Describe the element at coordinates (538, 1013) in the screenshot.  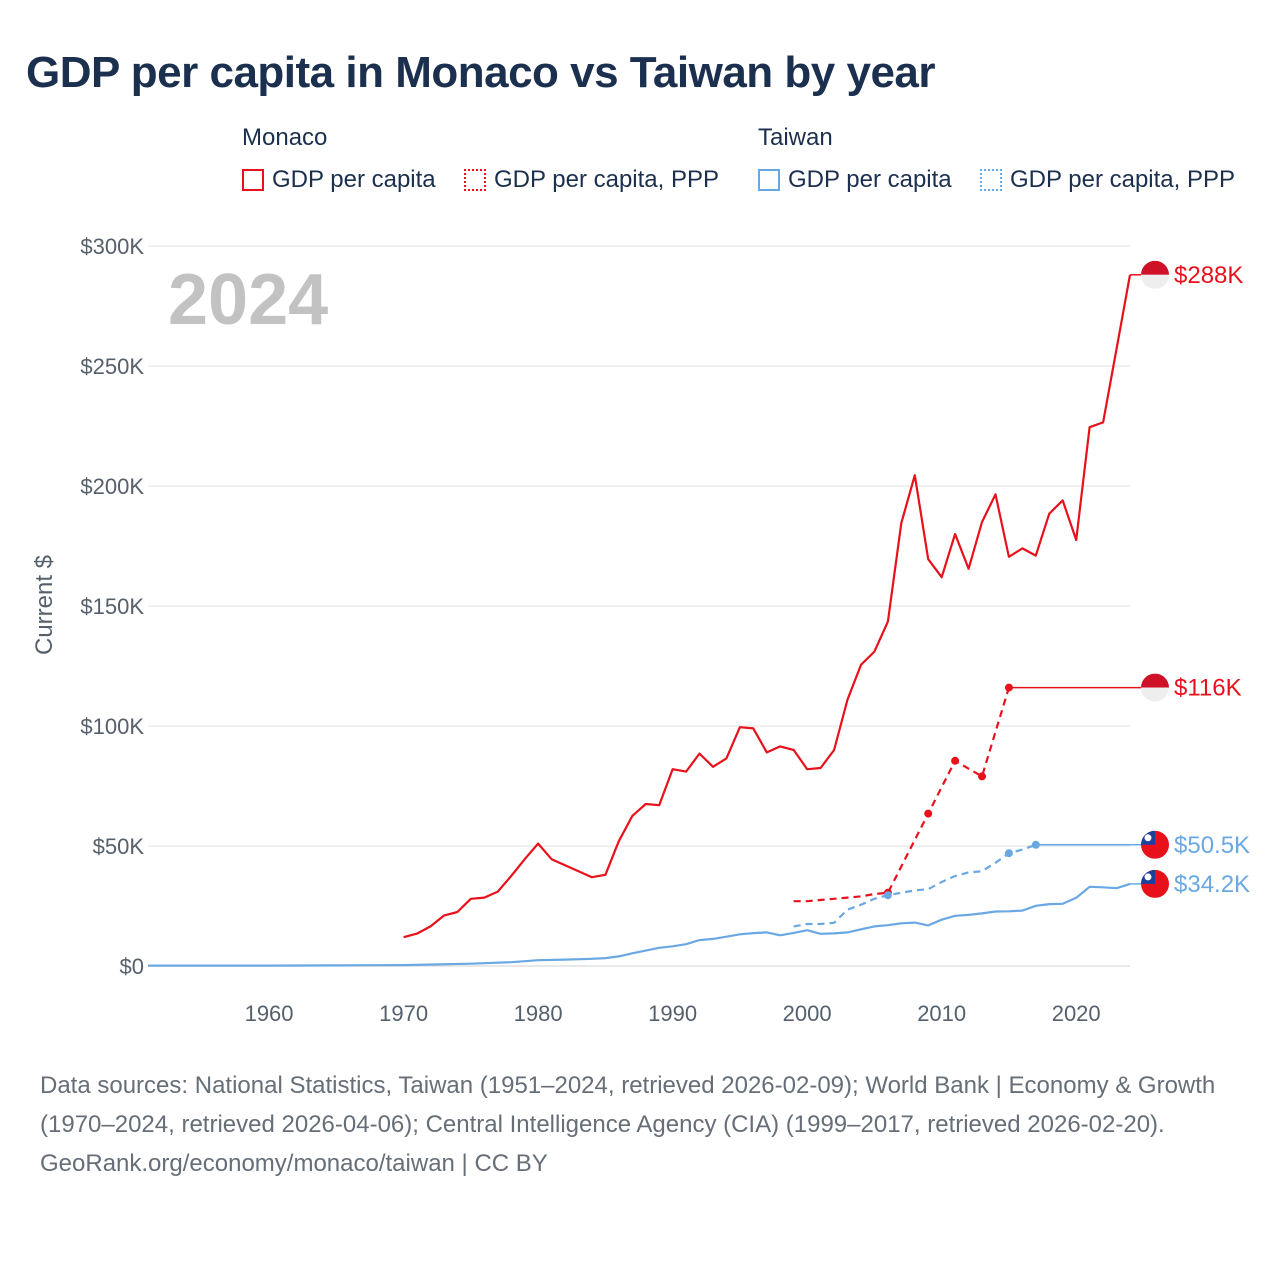
I see `x-tick-label: 1980` at that location.